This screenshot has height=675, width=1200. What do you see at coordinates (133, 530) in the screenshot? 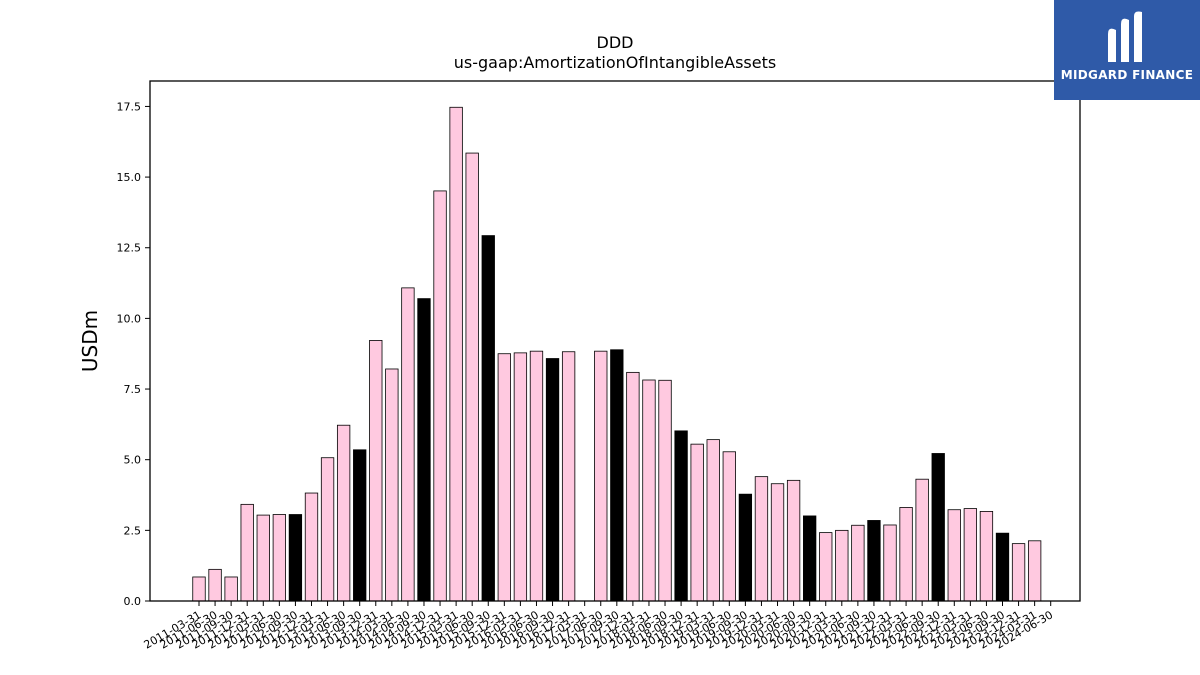
I see `y-tick-label: 2.5` at bounding box center [133, 530].